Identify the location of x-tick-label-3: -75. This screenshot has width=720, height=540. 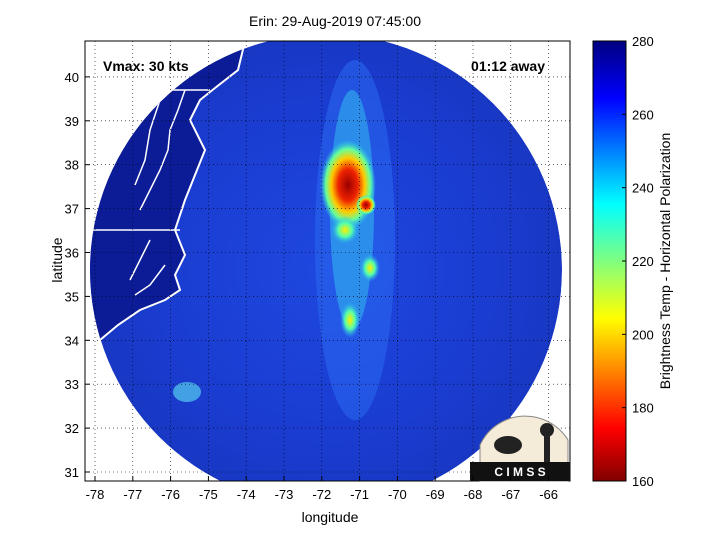
(208, 494).